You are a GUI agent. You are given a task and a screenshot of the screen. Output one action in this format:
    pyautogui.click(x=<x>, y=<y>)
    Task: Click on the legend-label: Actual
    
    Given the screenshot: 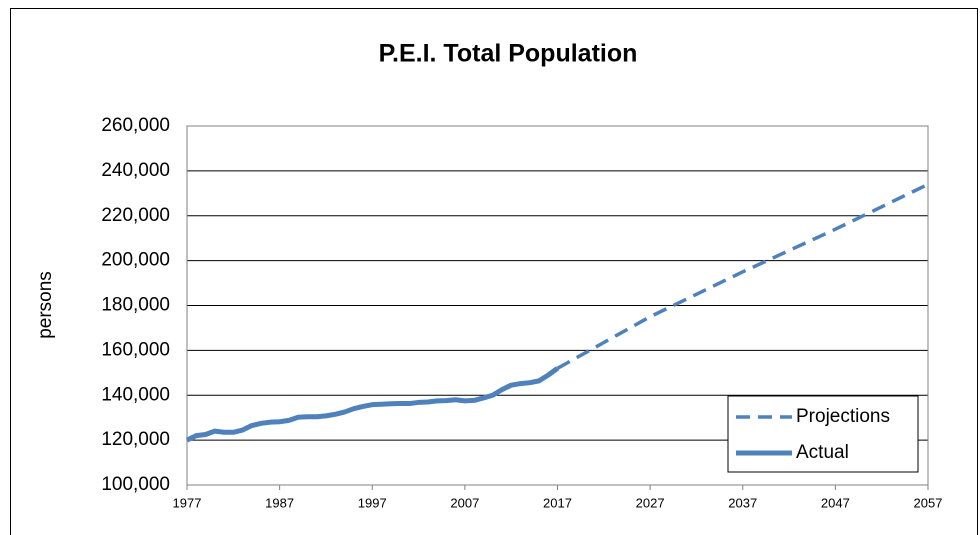 What is the action you would take?
    pyautogui.click(x=822, y=452)
    